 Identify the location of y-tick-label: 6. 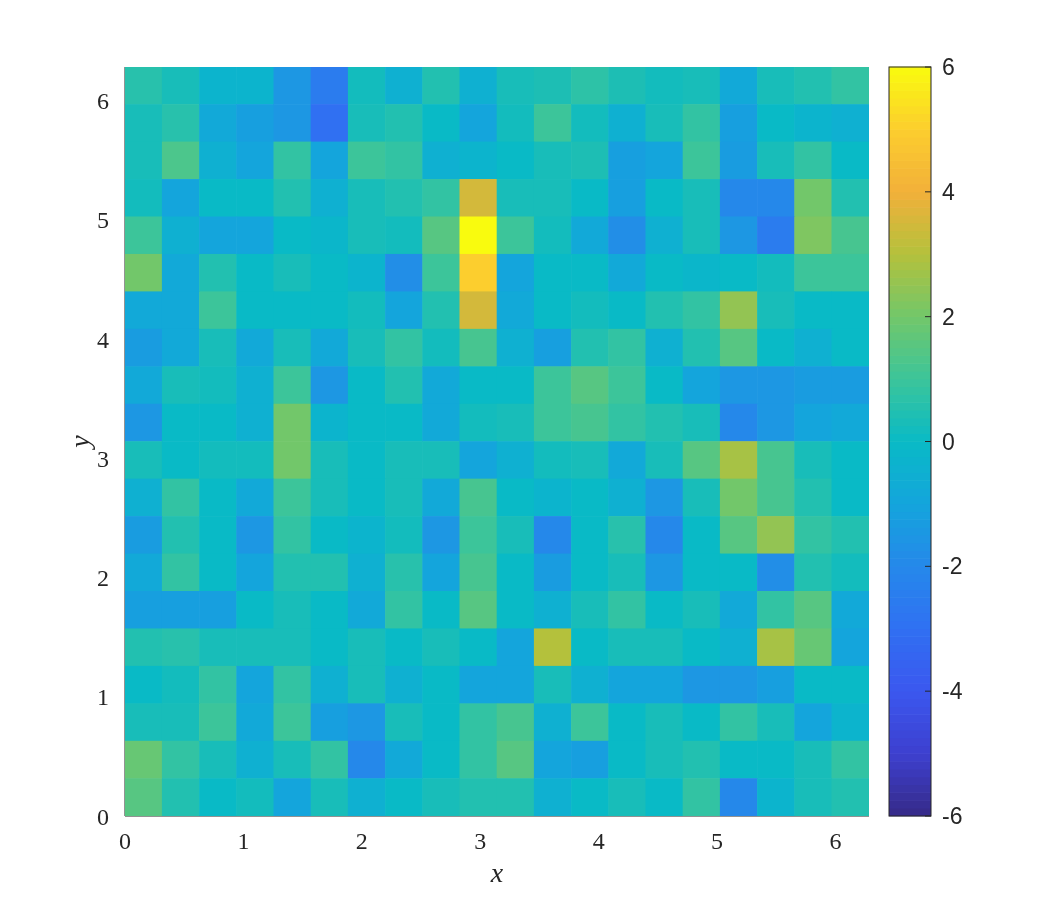
(103, 101).